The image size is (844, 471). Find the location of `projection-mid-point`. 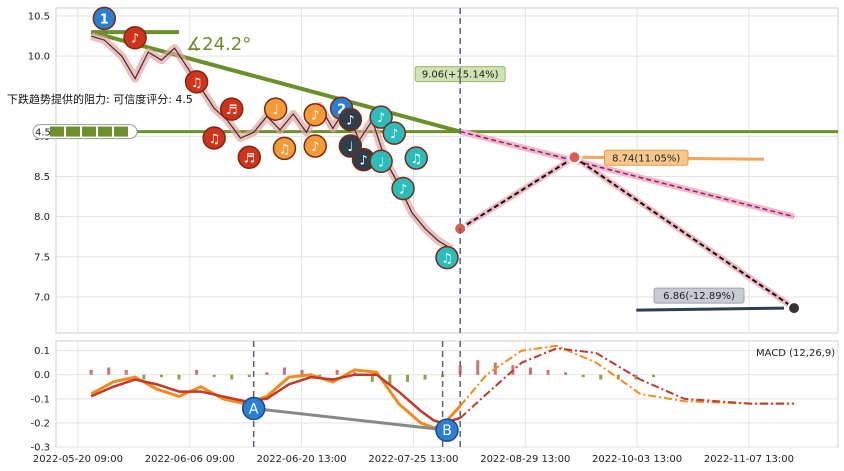

projection-mid-point is located at coordinates (574, 157).